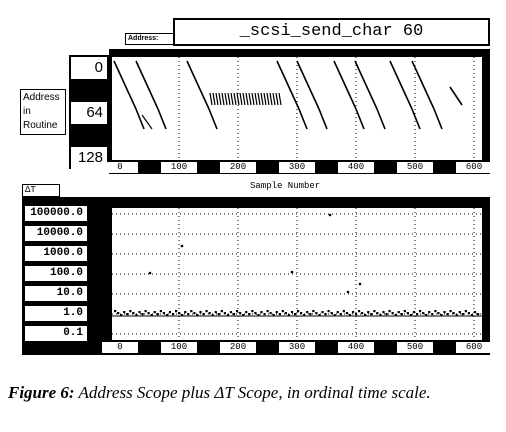 The height and width of the screenshot is (432, 506). What do you see at coordinates (297, 347) in the screenshot?
I see `delta-x-tick: 300` at bounding box center [297, 347].